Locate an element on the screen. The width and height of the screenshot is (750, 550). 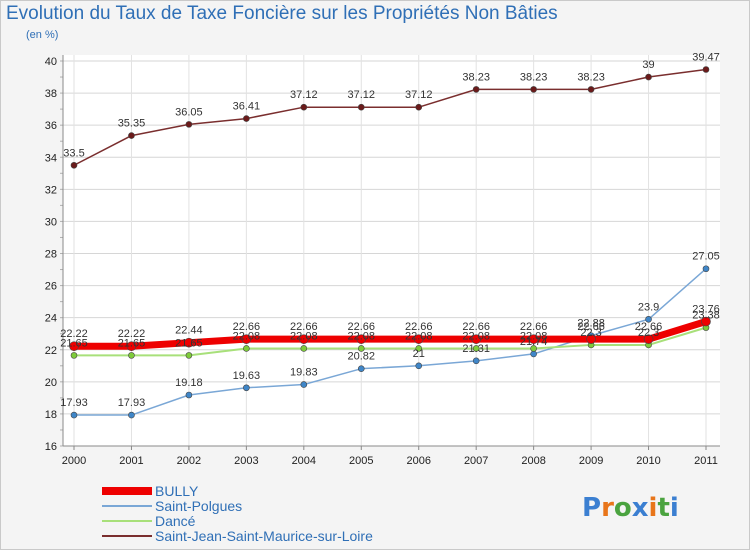
x-tick-label: 2008 is located at coordinates (533, 461).